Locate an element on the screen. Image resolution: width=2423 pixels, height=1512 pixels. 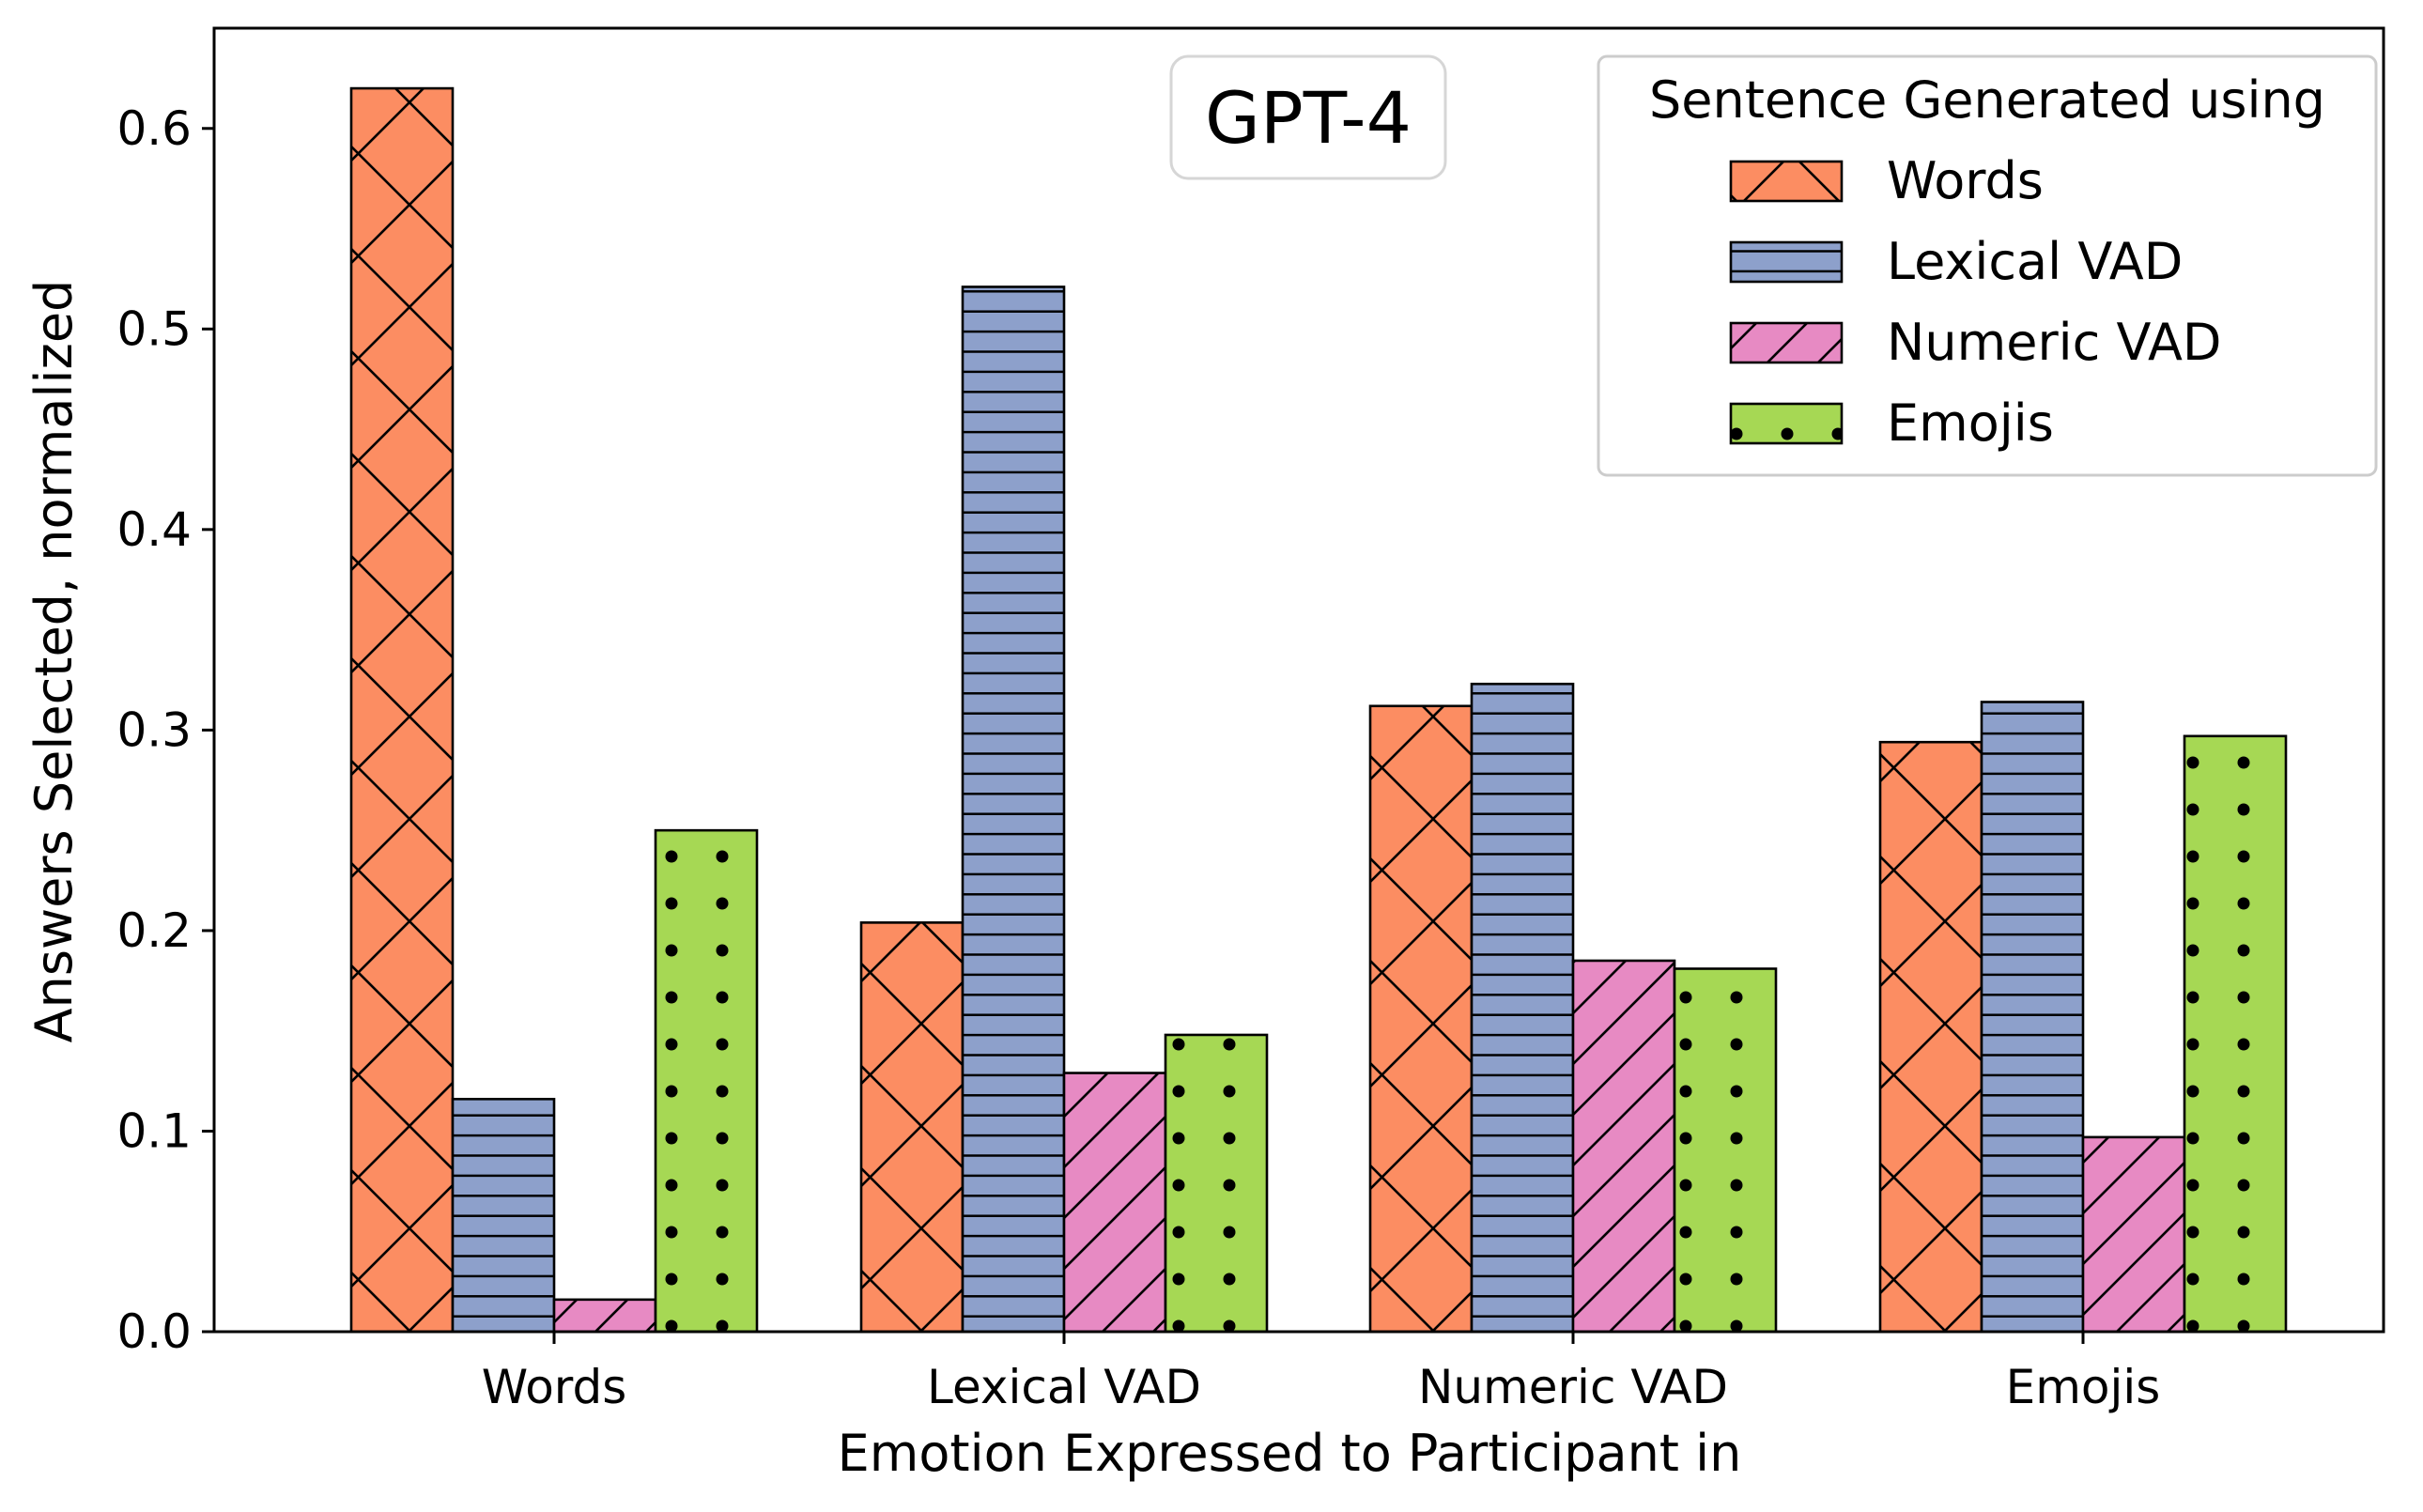
bar-emojis-emojis is located at coordinates (2236, 1034).